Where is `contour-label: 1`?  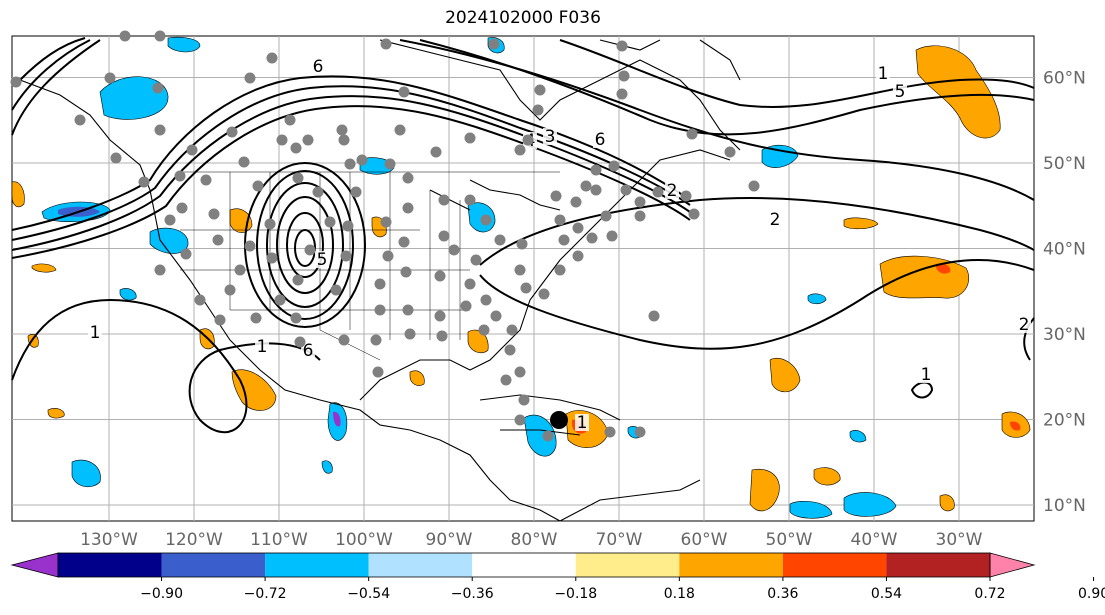 contour-label: 1 is located at coordinates (883, 74).